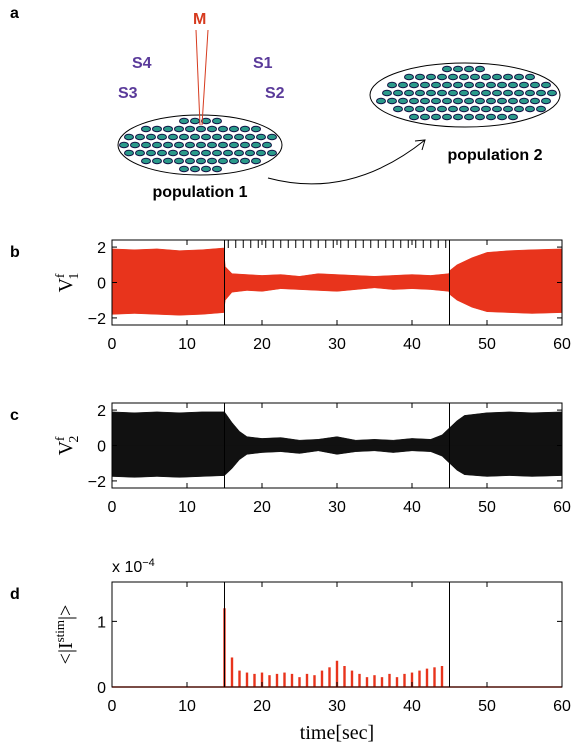 This screenshot has width=577, height=747. I want to click on y-tick-label: 2, so click(101, 248).